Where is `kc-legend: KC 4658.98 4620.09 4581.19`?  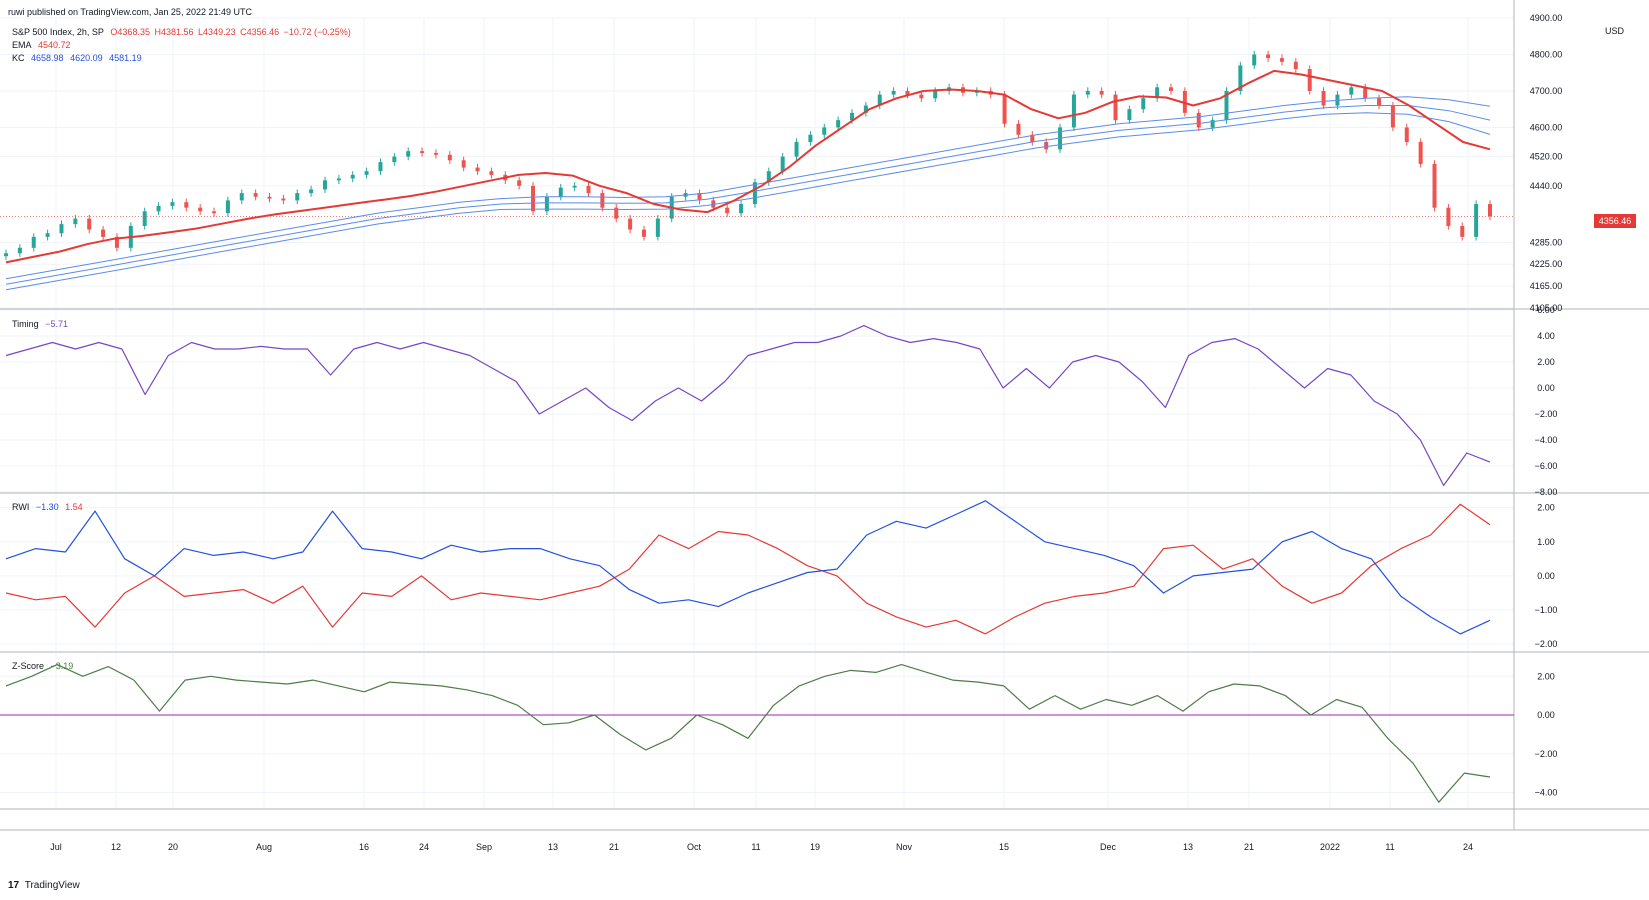 kc-legend: KC 4658.98 4620.09 4581.19 is located at coordinates (79, 58).